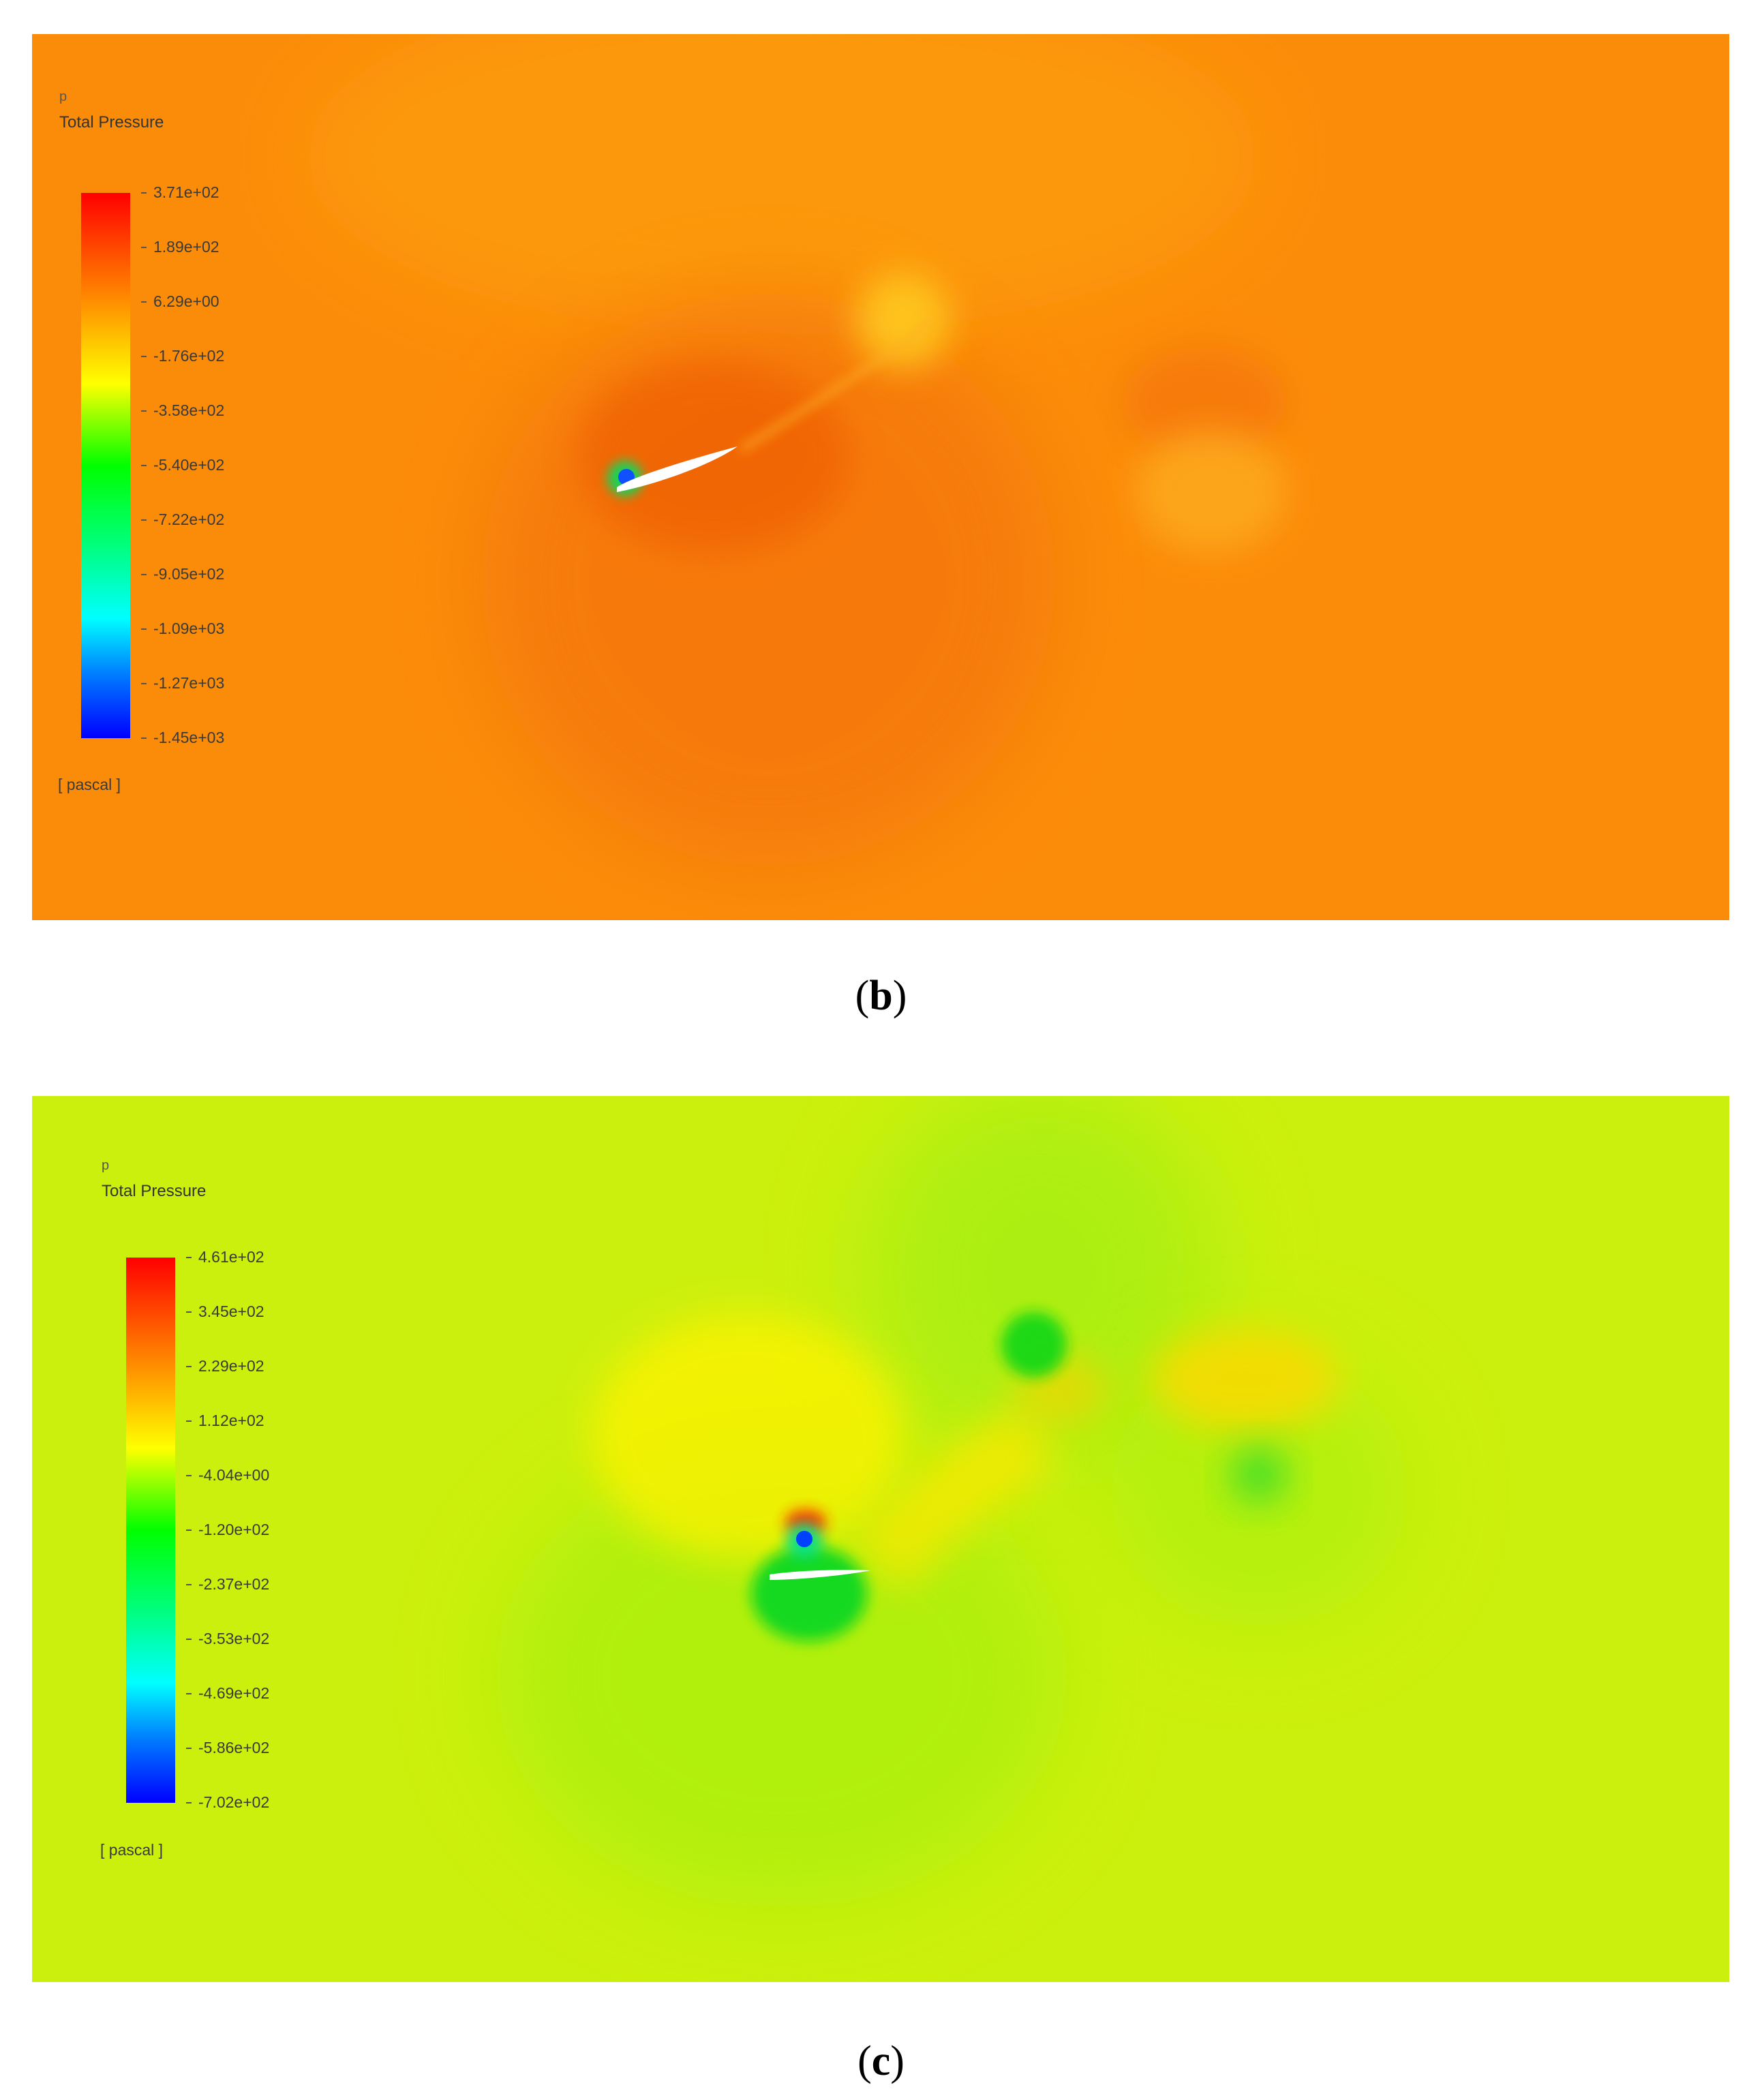  I want to click on caption-letter-c: c, so click(881, 2061).